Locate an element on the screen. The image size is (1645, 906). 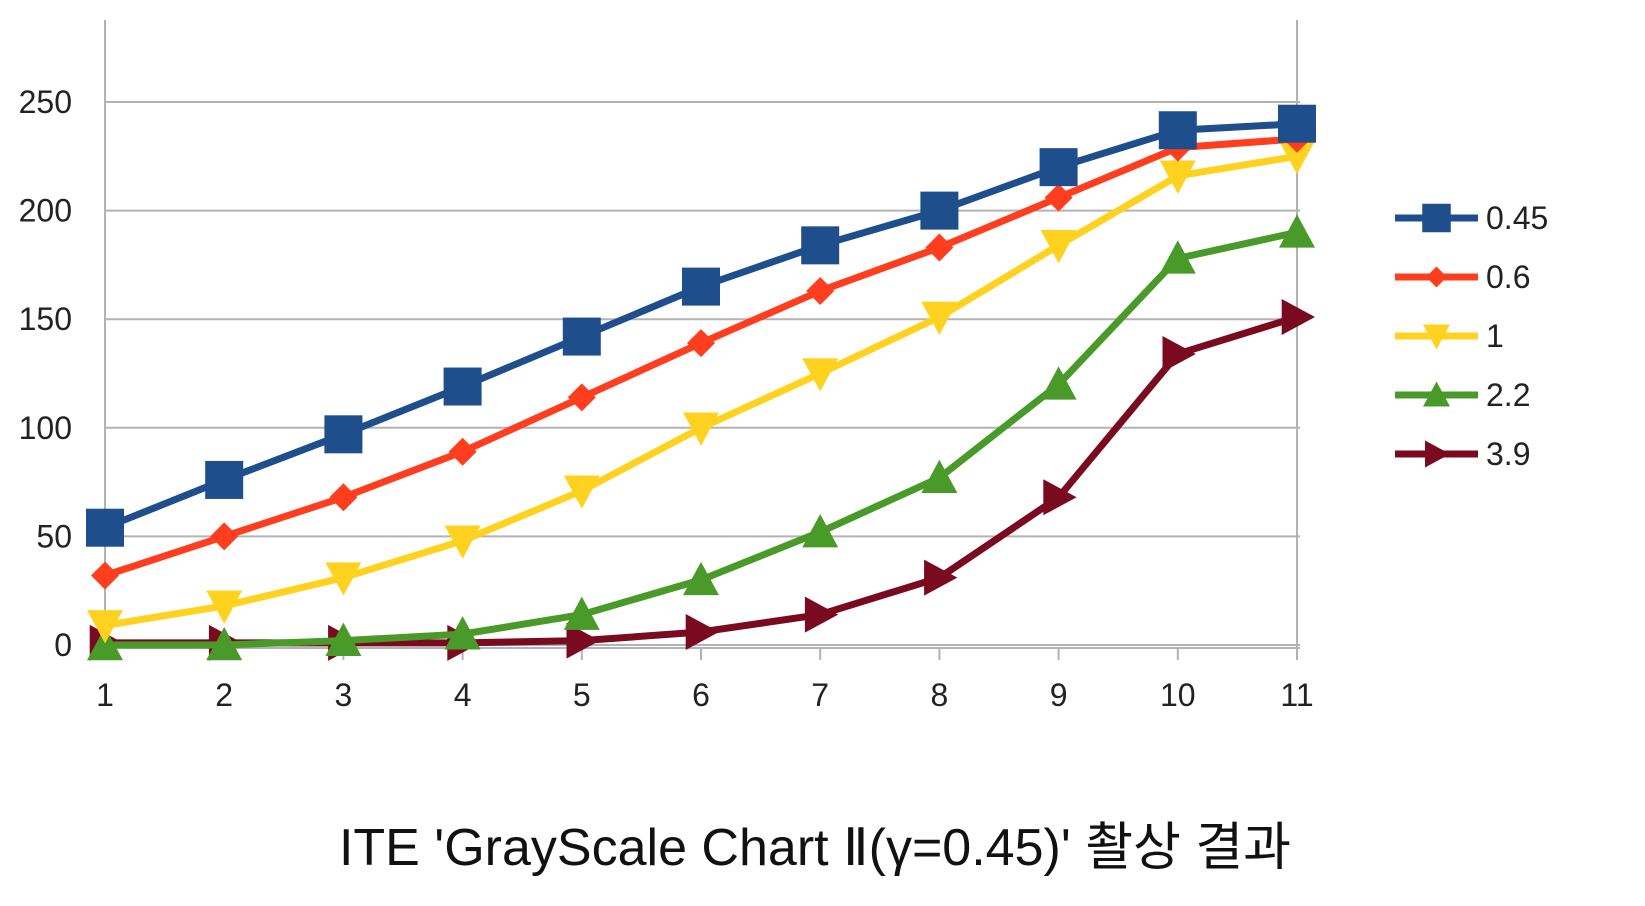
x-axis-tick-labels: 1 2 3 4 5 6 7 8 9 10 11 is located at coordinates (705, 695).